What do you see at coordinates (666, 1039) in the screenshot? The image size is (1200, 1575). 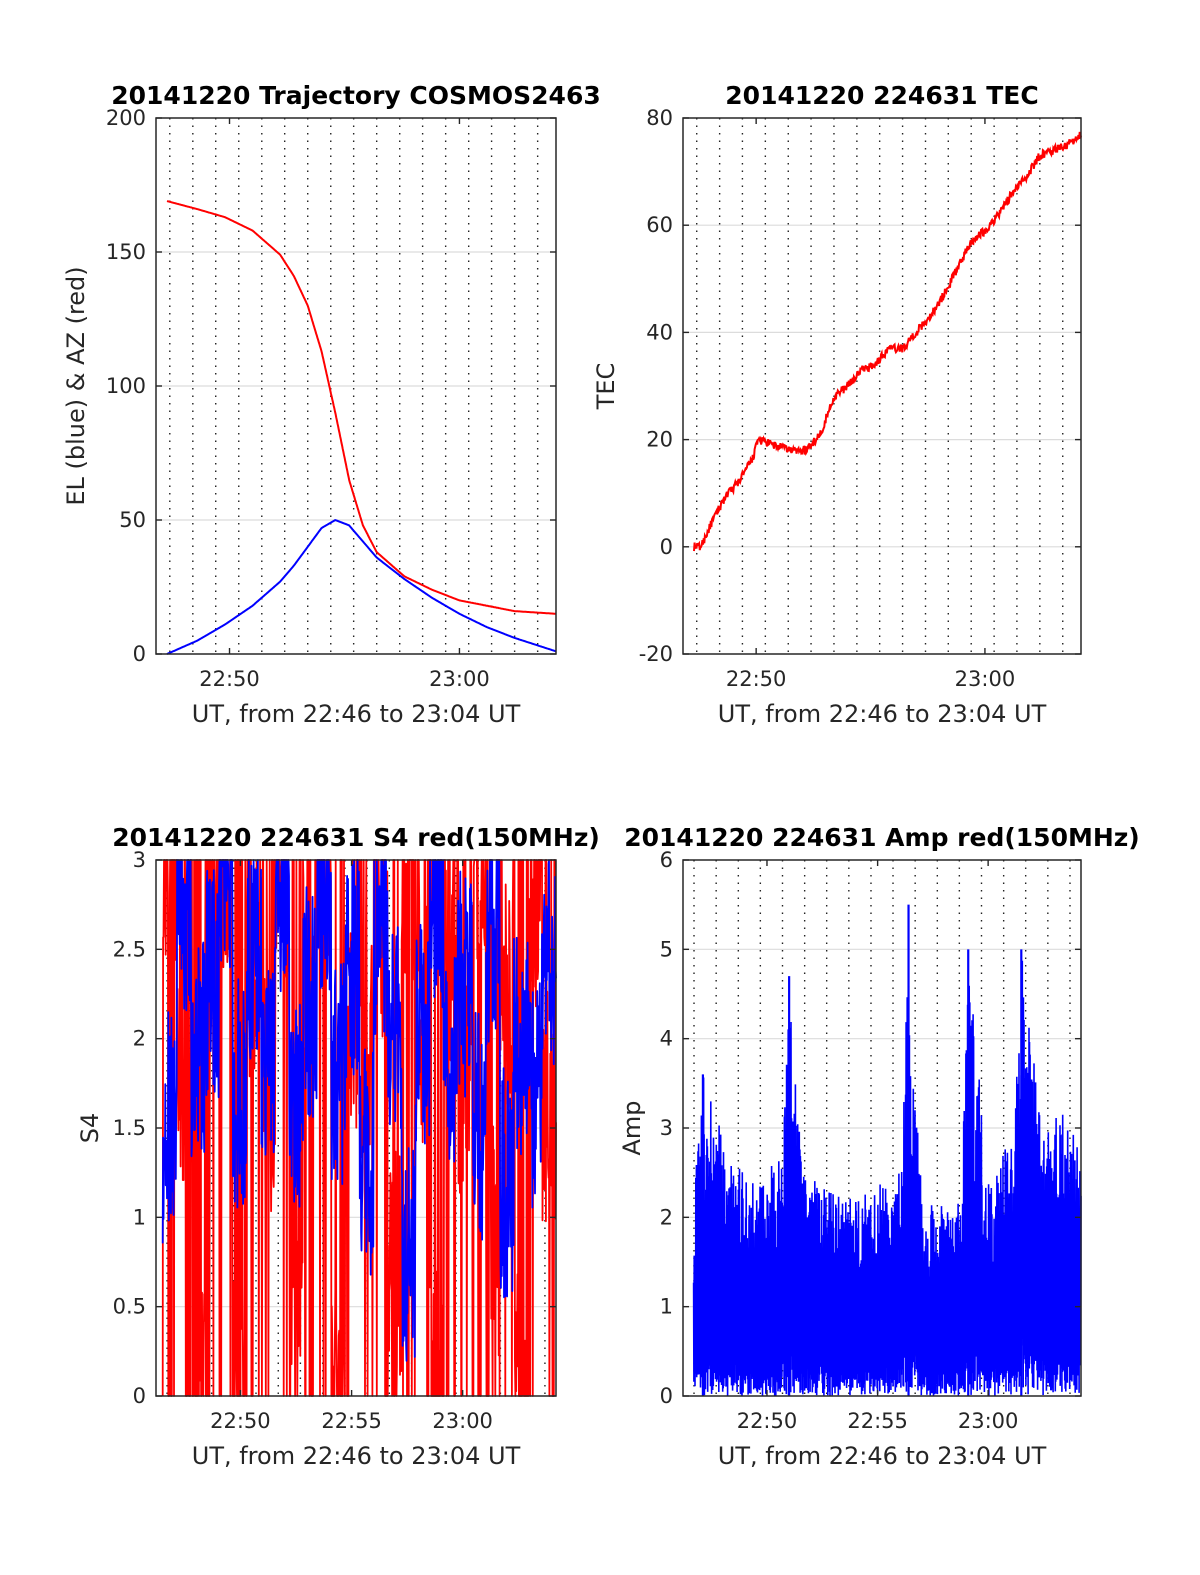 I see `amp-ytick-label: 4` at bounding box center [666, 1039].